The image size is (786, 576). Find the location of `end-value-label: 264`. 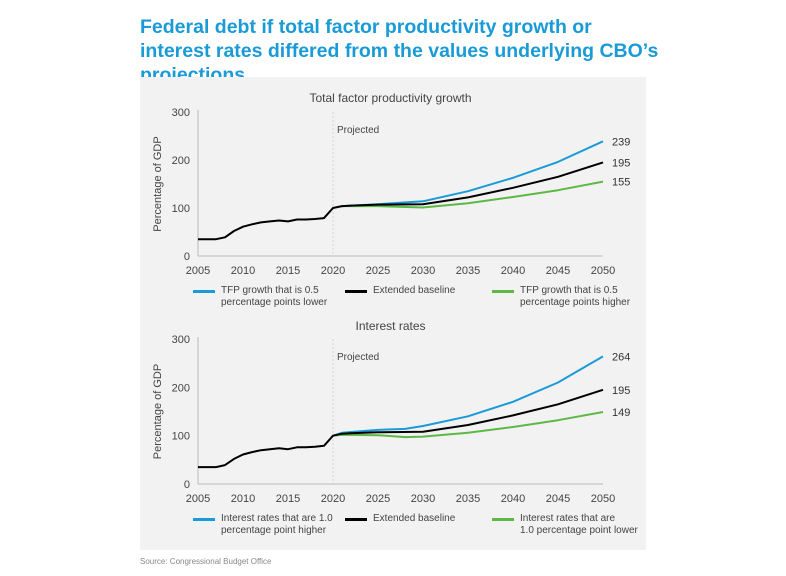

end-value-label: 264 is located at coordinates (621, 357).